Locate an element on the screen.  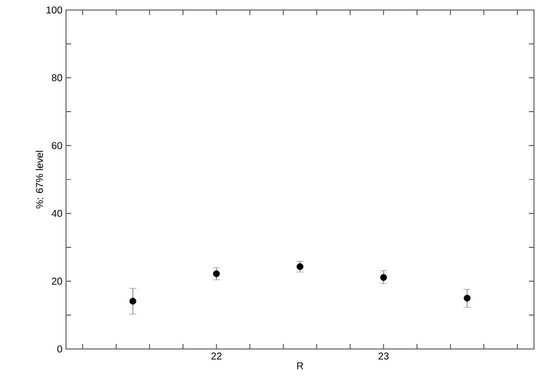
y-tick-label: 20 is located at coordinates (57, 281).